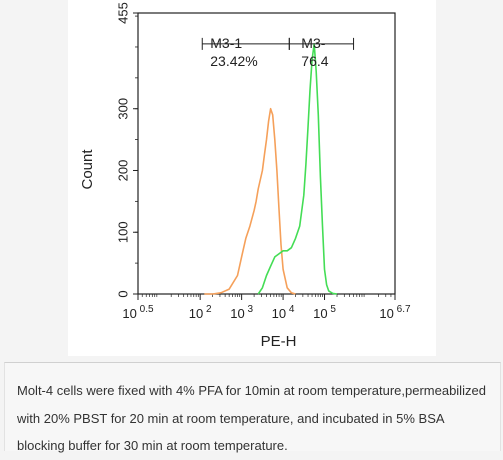  What do you see at coordinates (283, 312) in the screenshot?
I see `x-tick-label: 10 4` at bounding box center [283, 312].